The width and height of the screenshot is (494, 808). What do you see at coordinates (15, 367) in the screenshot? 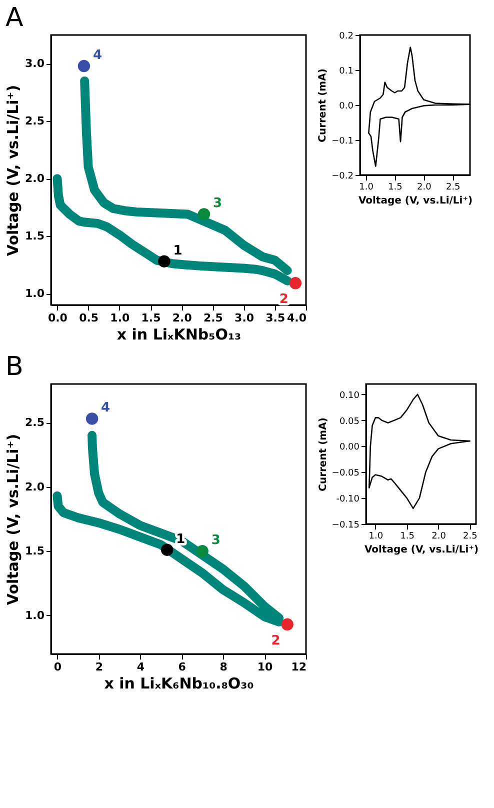
I see `chart-title: B` at bounding box center [15, 367].